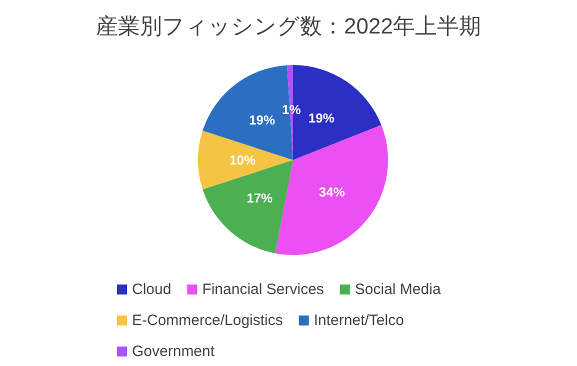  What do you see at coordinates (260, 198) in the screenshot?
I see `data-label: 17%` at bounding box center [260, 198].